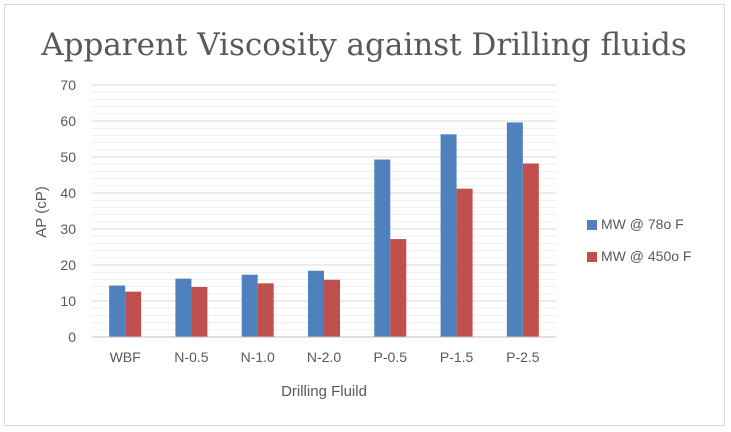 This screenshot has width=731, height=432. I want to click on x-tick-label: N-2.0, so click(324, 357).